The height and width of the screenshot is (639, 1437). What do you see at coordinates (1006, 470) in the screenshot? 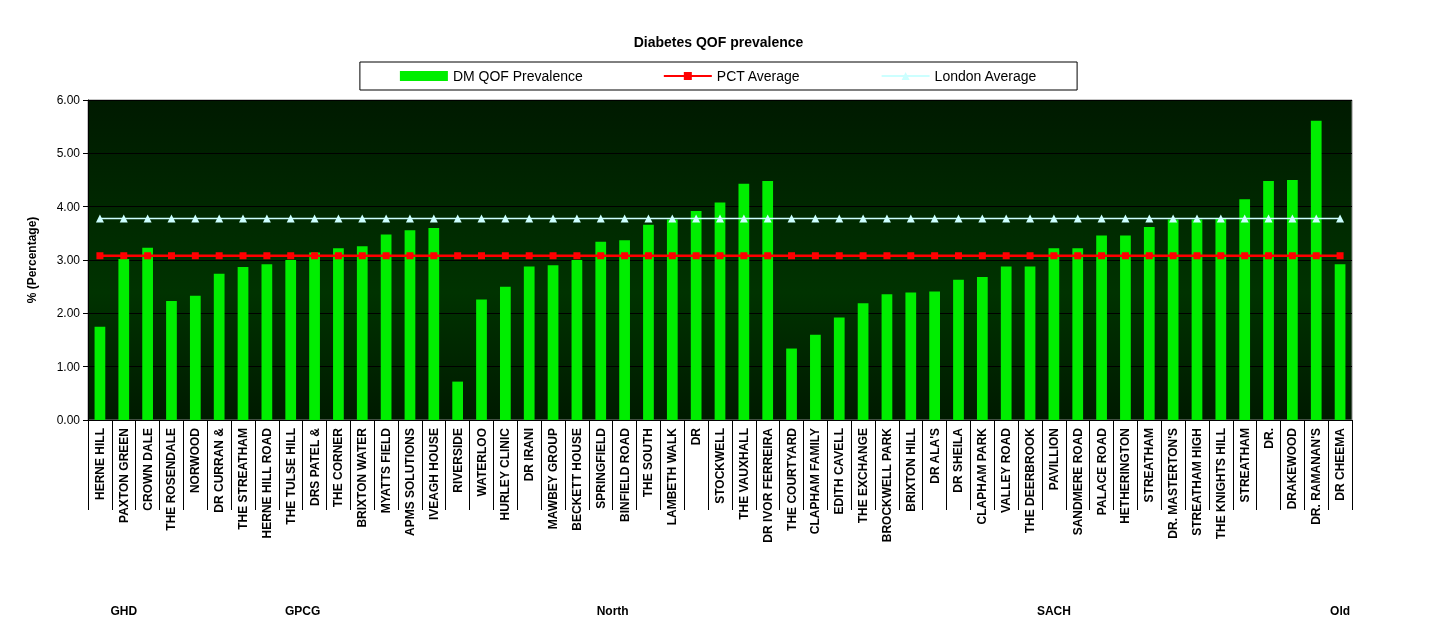
I see `x-tick-label: VALLEY ROAD` at bounding box center [1006, 470].